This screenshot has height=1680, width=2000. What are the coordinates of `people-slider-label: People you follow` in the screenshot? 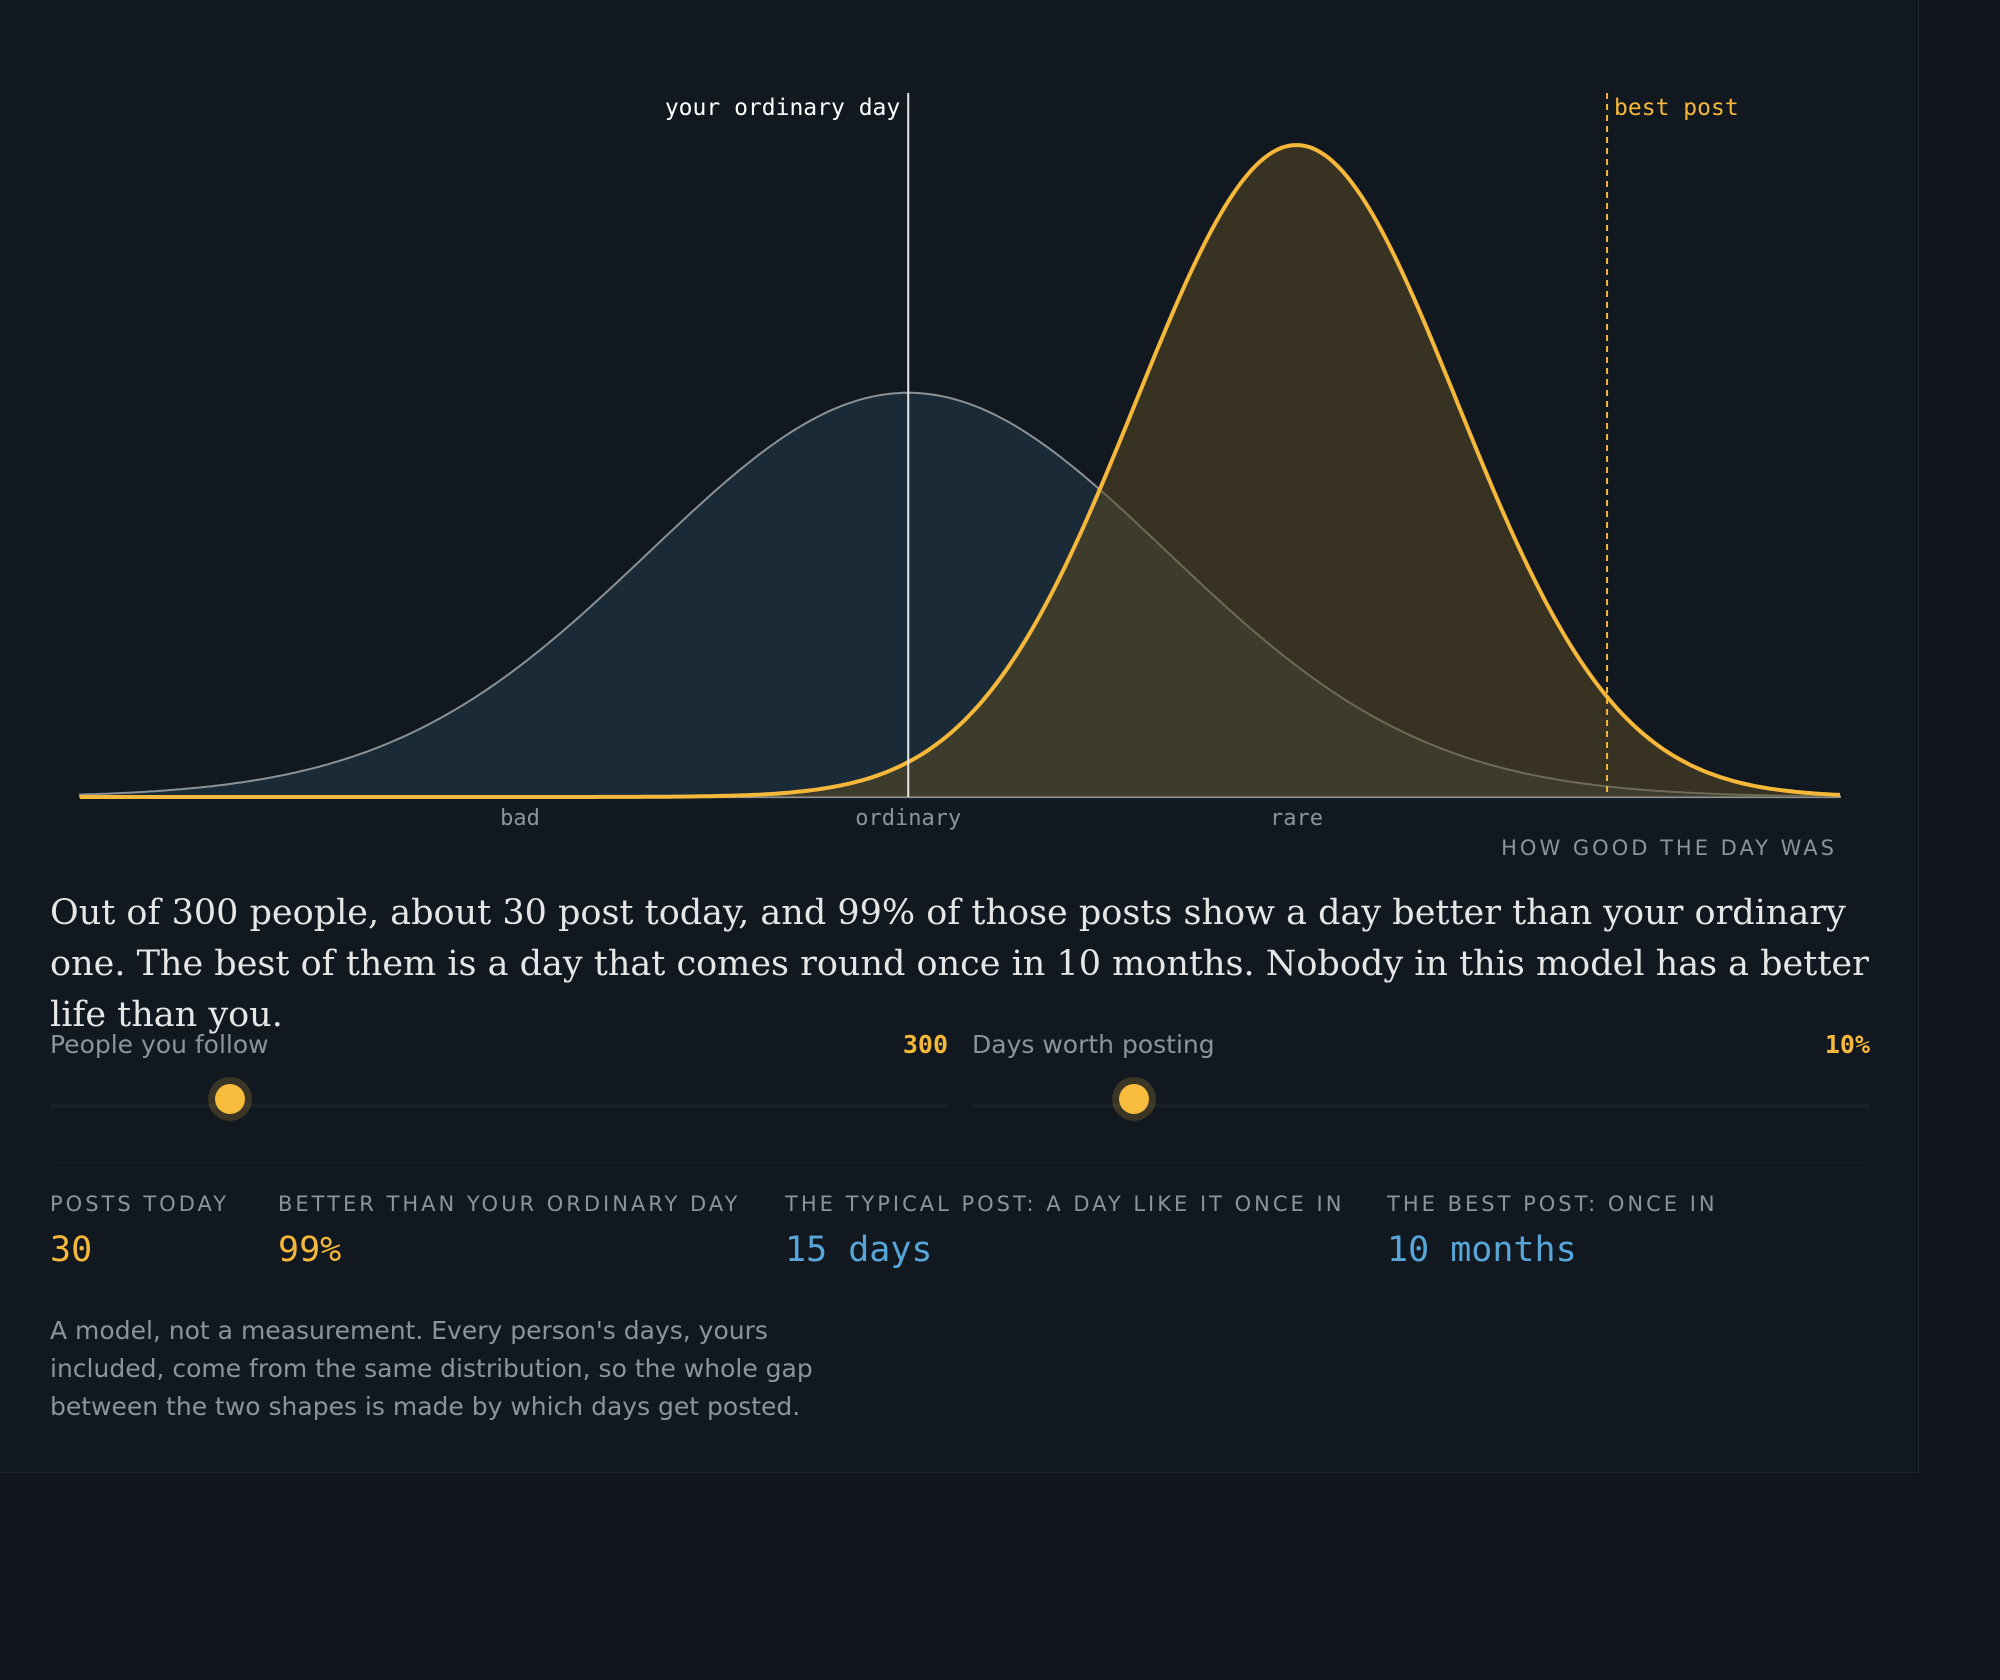 It's located at (159, 1044).